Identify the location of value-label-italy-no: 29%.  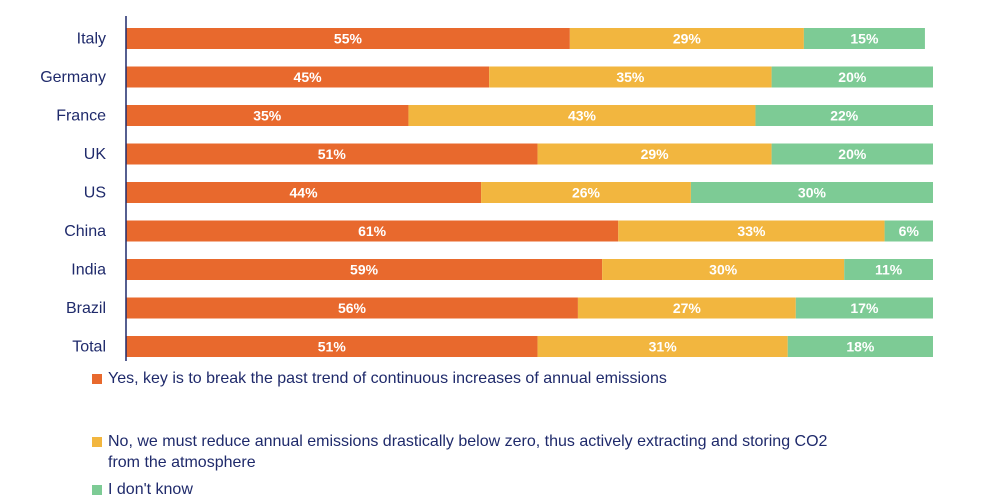
(687, 39).